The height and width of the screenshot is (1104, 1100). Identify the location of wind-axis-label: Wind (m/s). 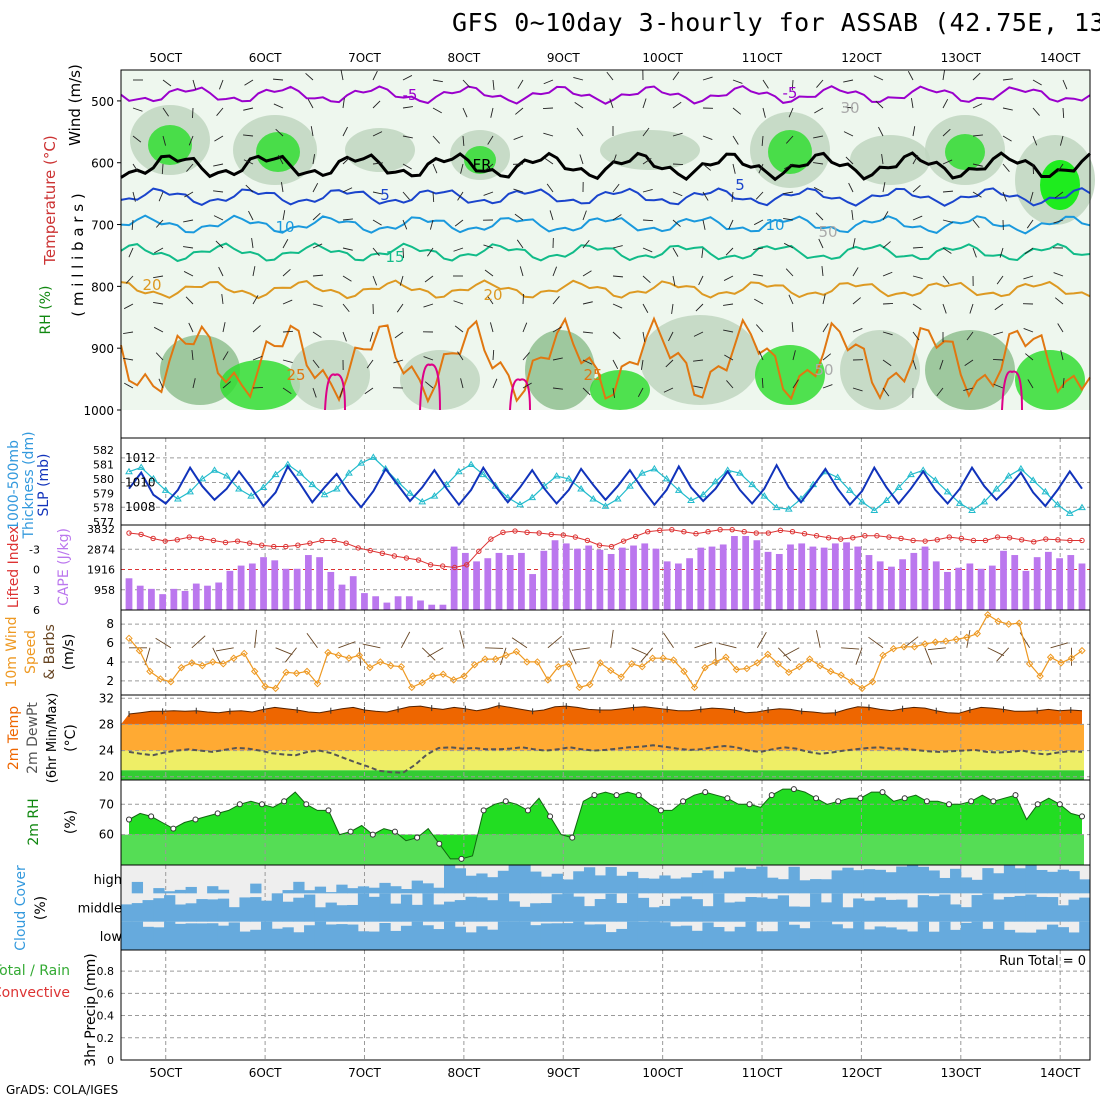
(75, 105).